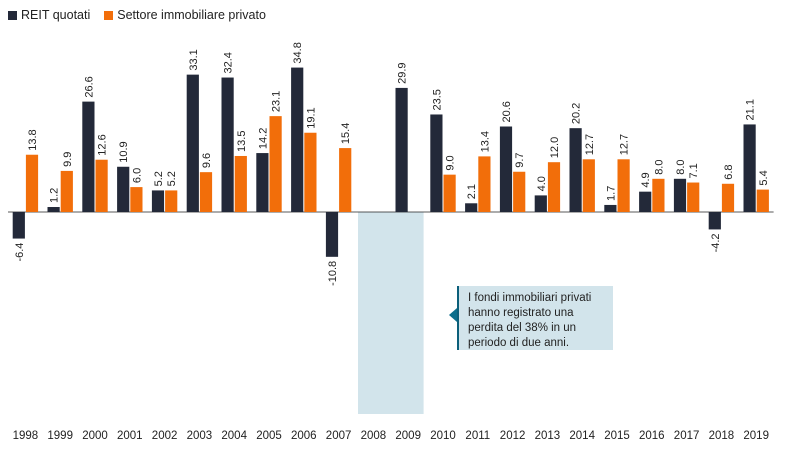 This screenshot has height=454, width=800. Describe the element at coordinates (297, 139) in the screenshot. I see `bar-reit-2006` at that location.